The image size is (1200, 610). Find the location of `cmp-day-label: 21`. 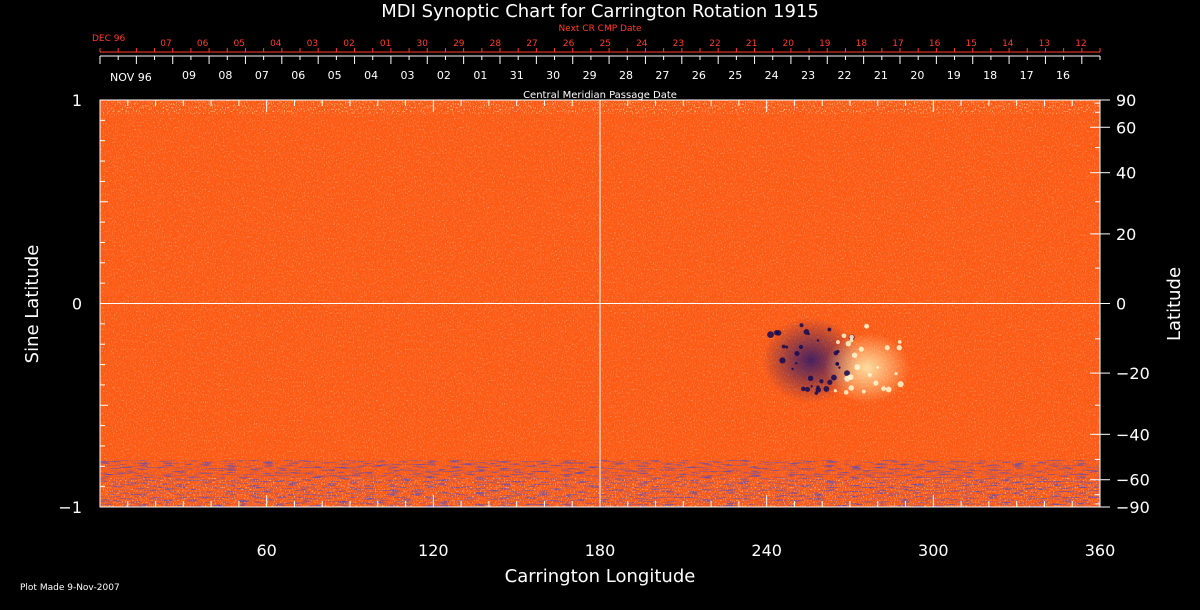

cmp-day-label: 21 is located at coordinates (881, 75).